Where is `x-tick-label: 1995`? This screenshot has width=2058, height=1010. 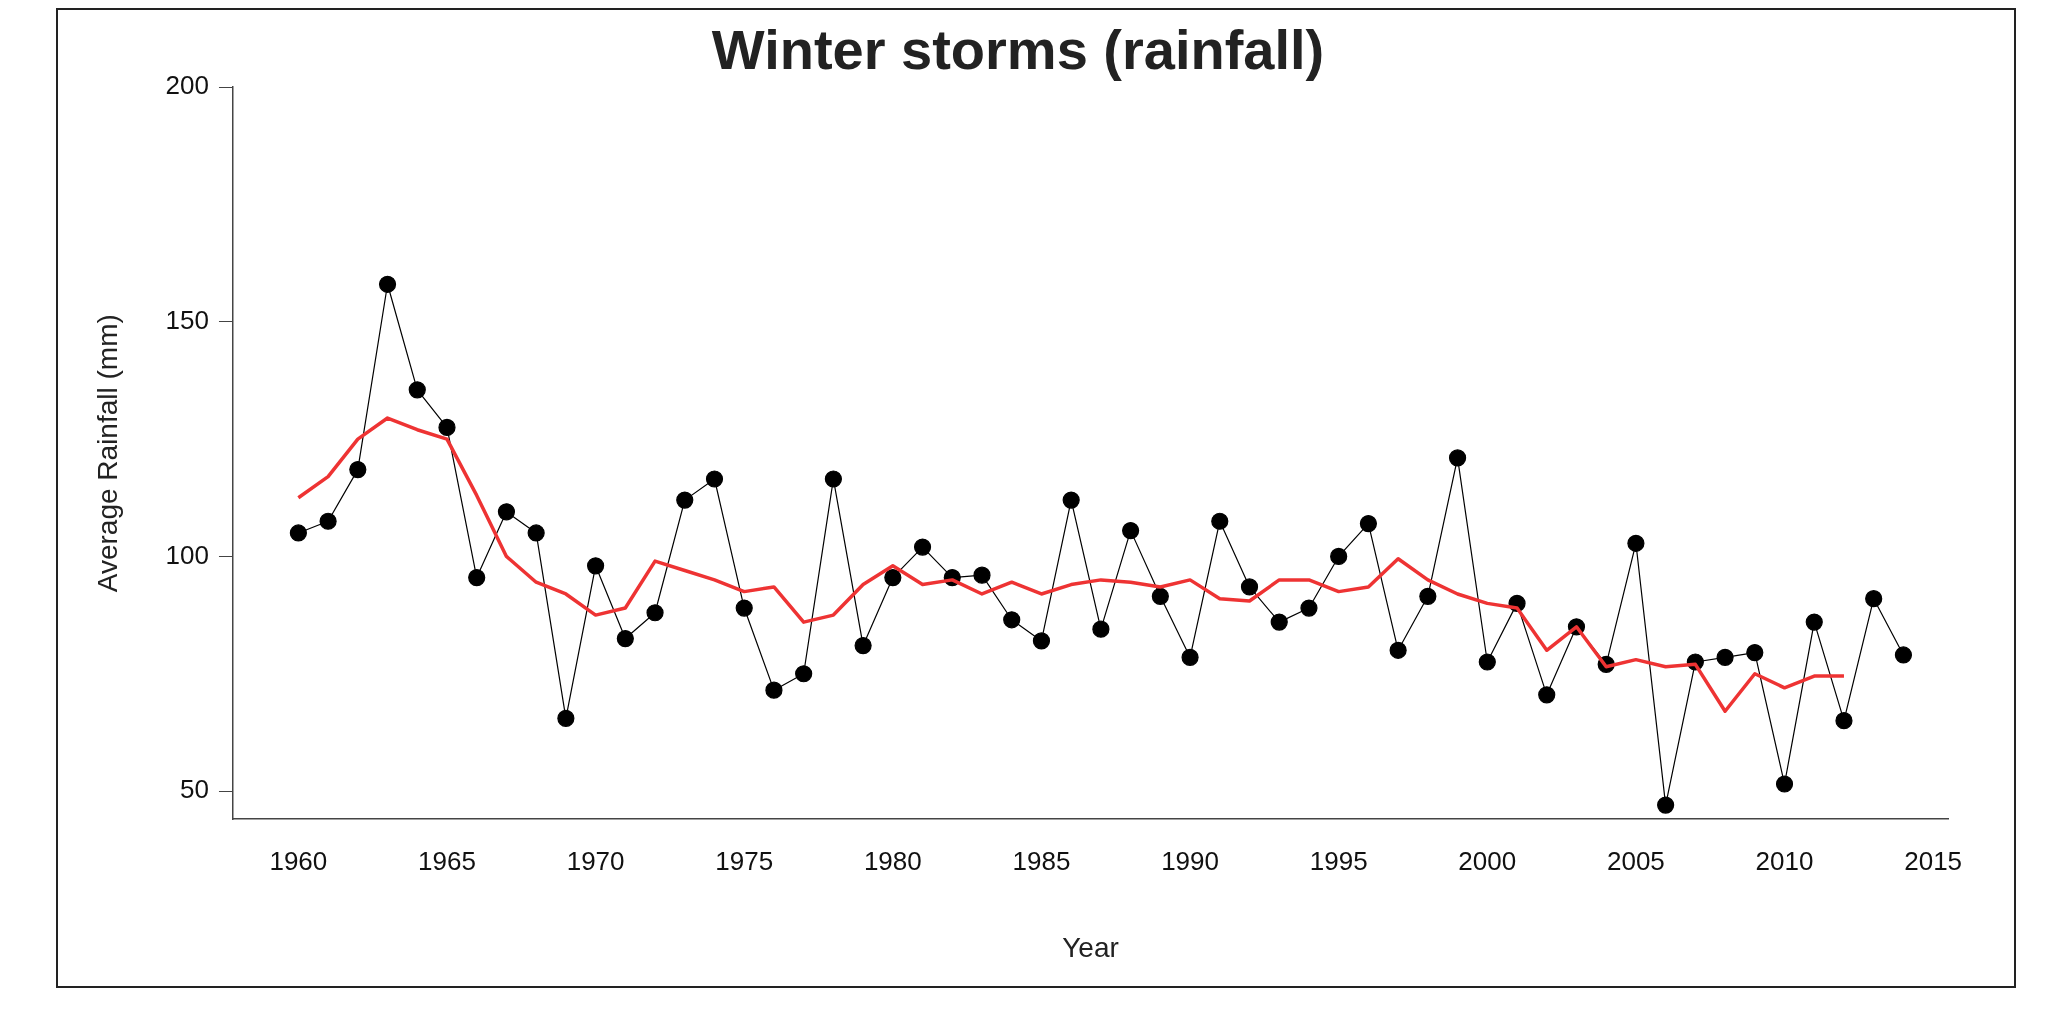 x-tick-label: 1995 is located at coordinates (1338, 860).